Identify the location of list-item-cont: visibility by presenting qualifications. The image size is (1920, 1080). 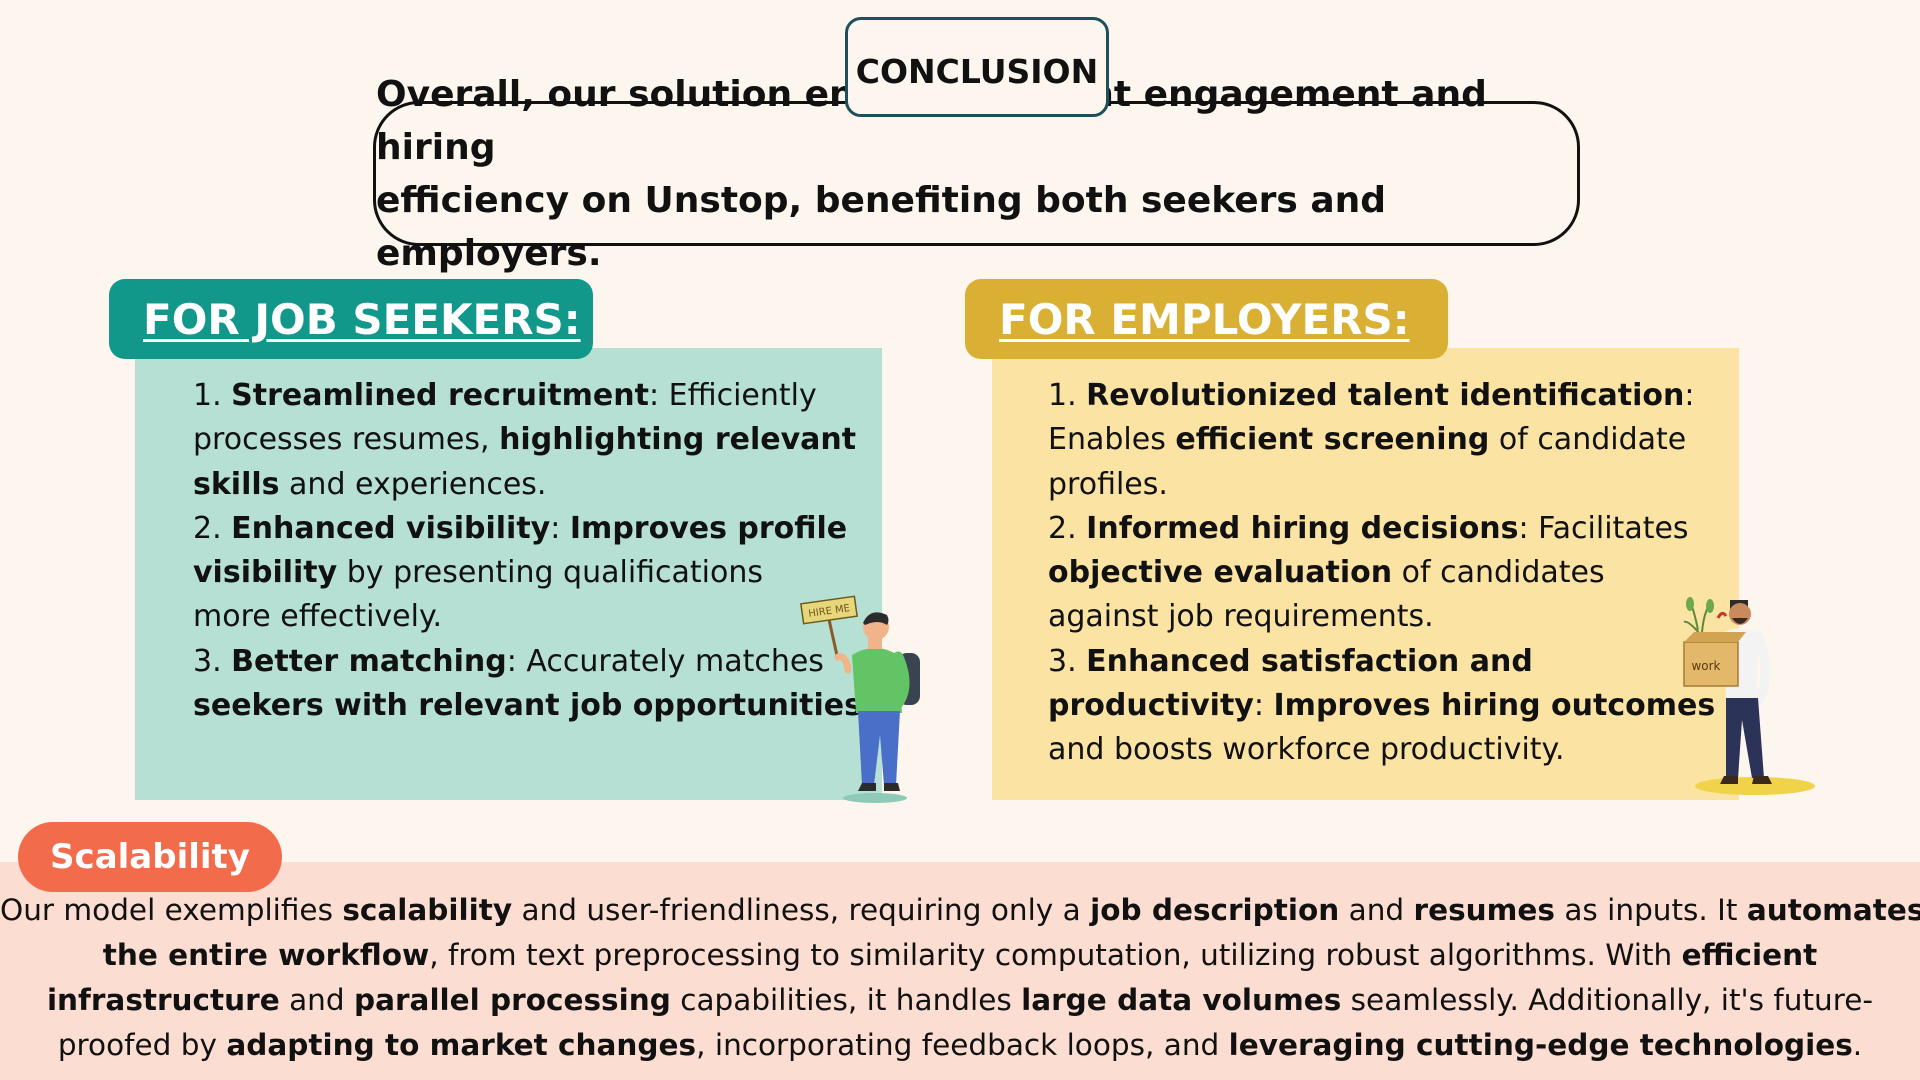
(478, 573).